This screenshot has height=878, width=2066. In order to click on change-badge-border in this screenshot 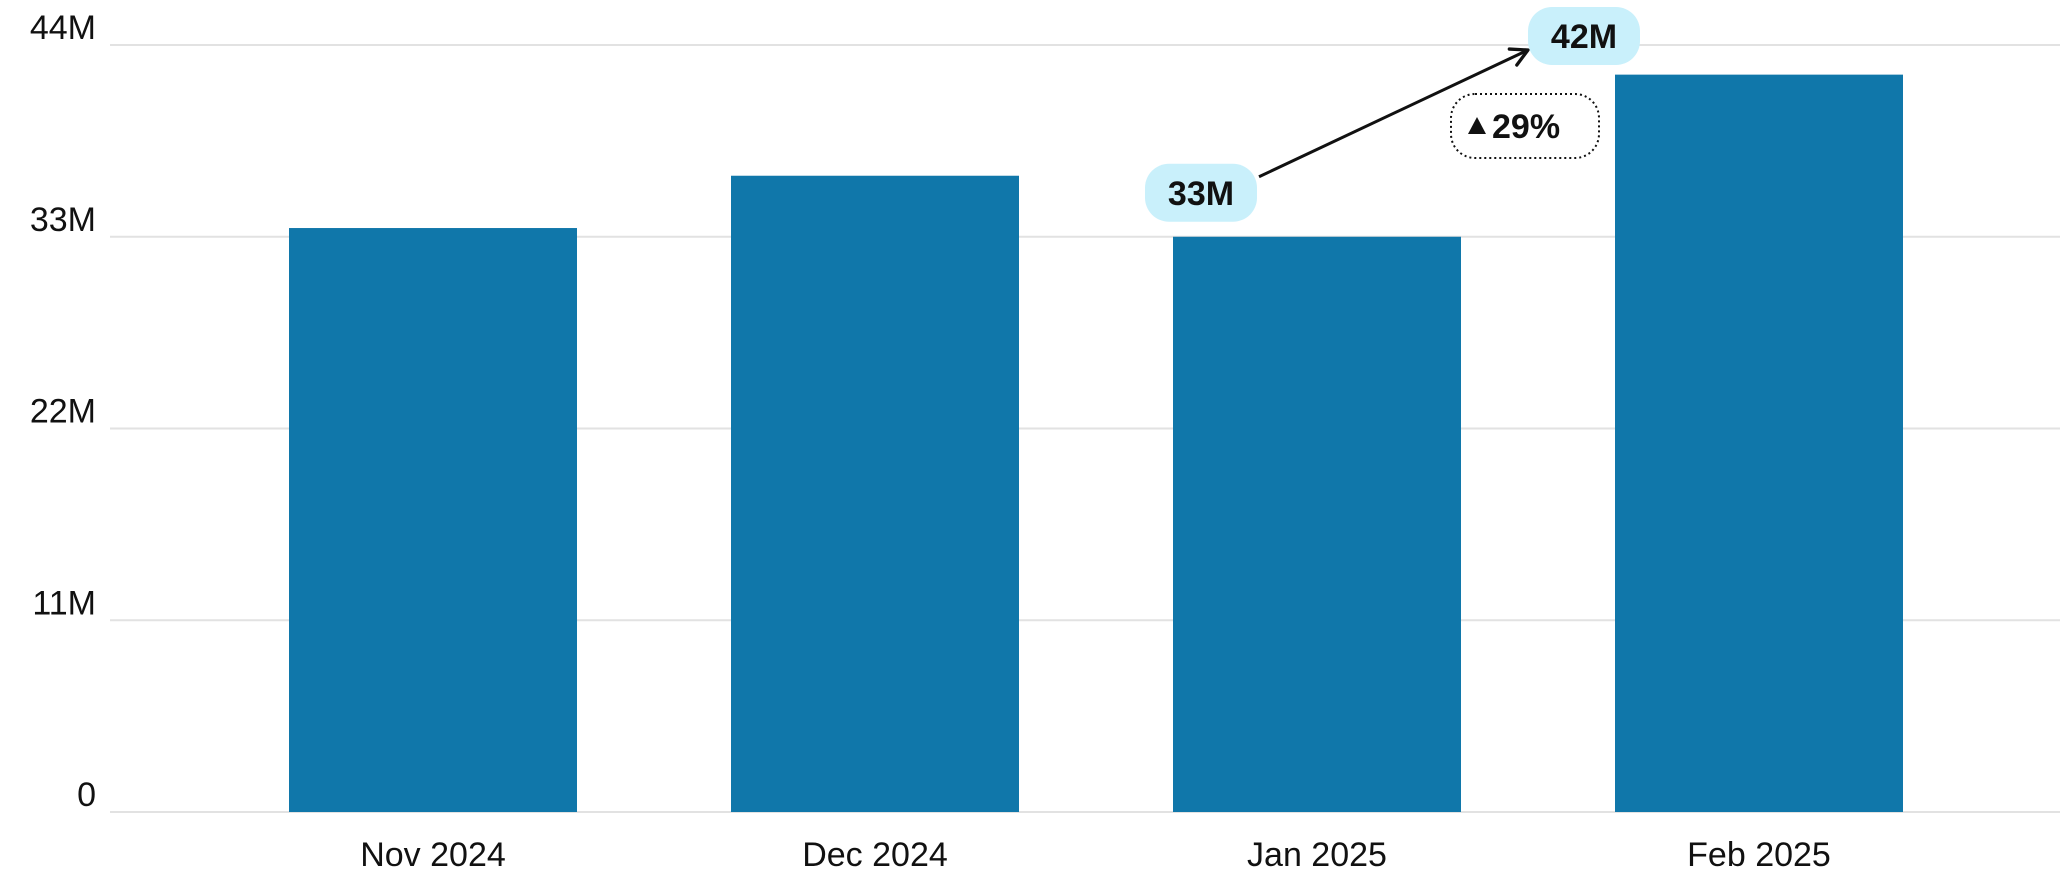, I will do `click(1525, 126)`.